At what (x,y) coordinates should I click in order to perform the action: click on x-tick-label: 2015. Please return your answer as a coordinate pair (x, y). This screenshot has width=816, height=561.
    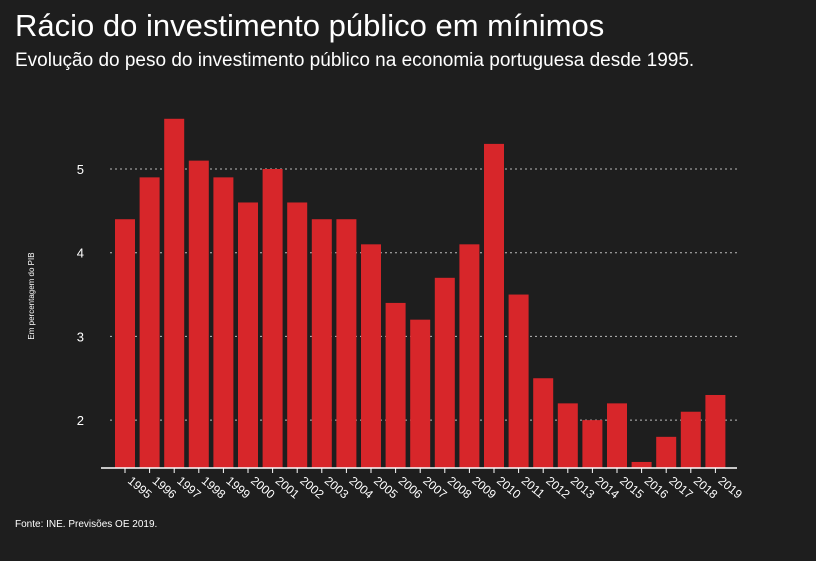
    Looking at the image, I should click on (632, 488).